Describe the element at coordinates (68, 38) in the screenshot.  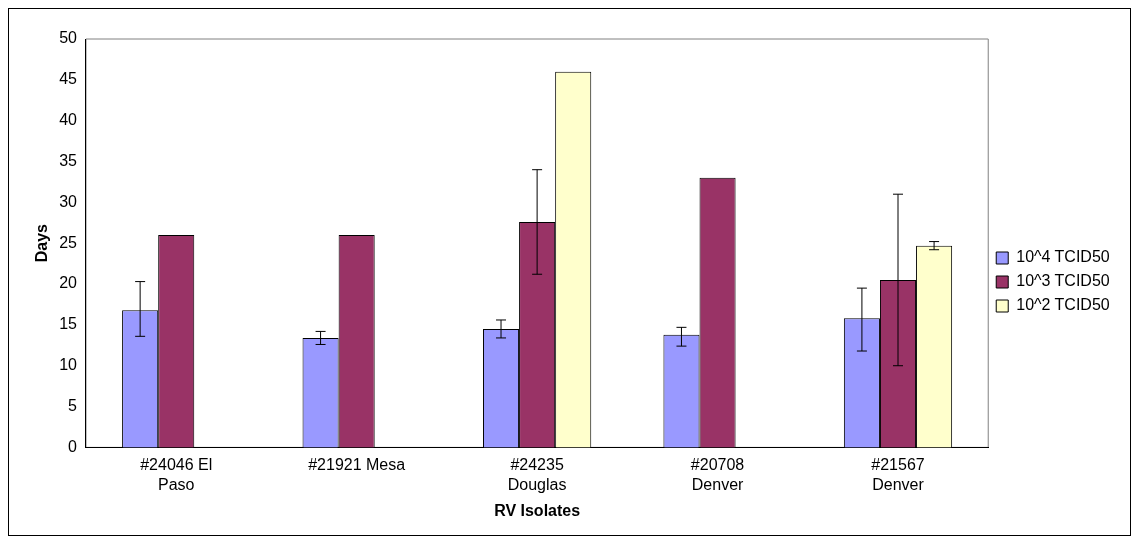
I see `y-tick-label: 50` at that location.